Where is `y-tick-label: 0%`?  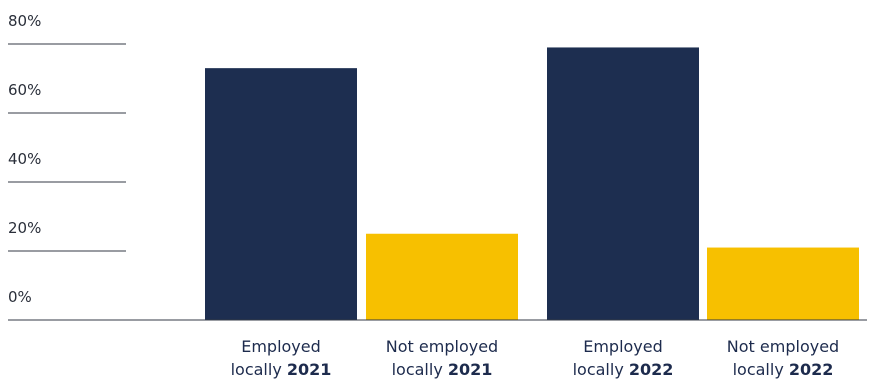 y-tick-label: 0% is located at coordinates (20, 297).